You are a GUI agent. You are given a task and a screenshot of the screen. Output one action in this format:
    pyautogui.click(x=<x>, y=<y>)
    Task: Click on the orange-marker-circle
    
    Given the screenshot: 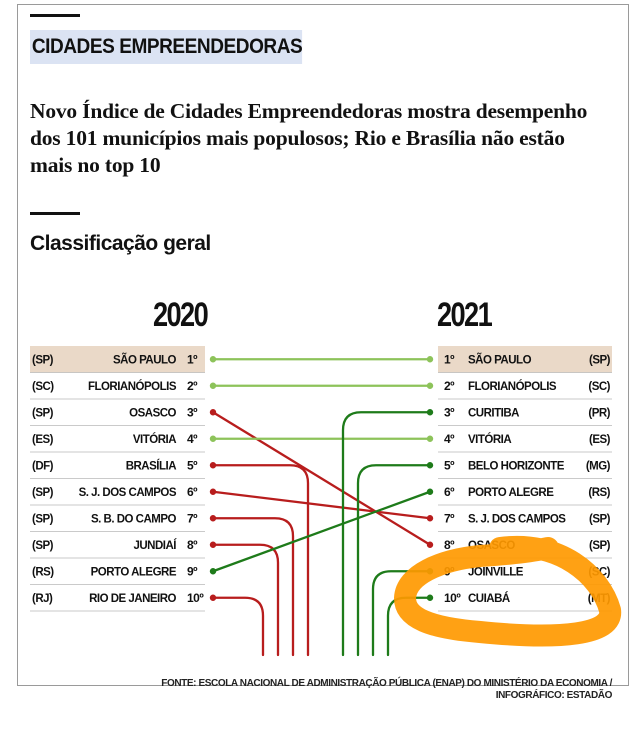 What is the action you would take?
    pyautogui.click(x=508, y=591)
    